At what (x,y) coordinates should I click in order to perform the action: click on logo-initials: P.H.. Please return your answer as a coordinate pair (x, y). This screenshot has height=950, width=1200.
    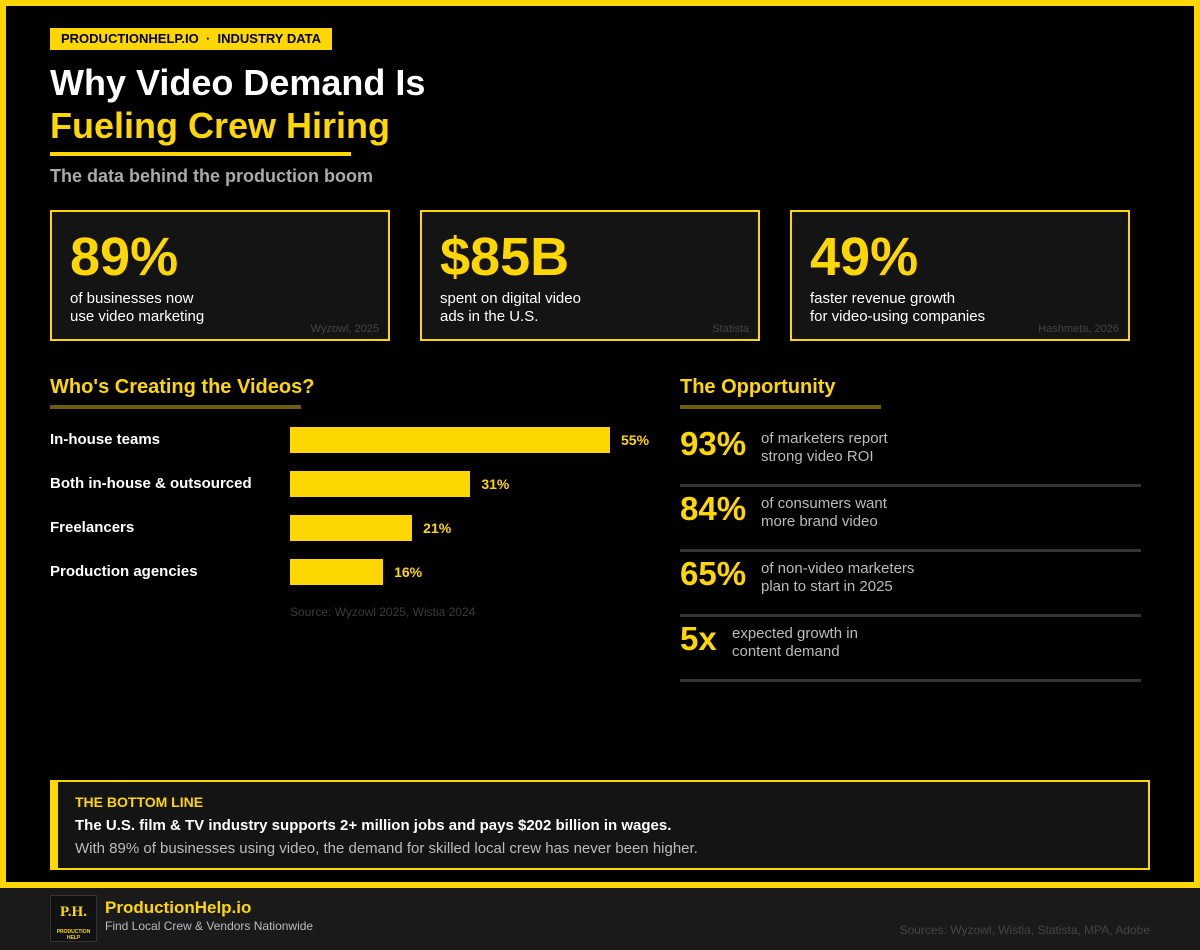
    Looking at the image, I should click on (73, 912).